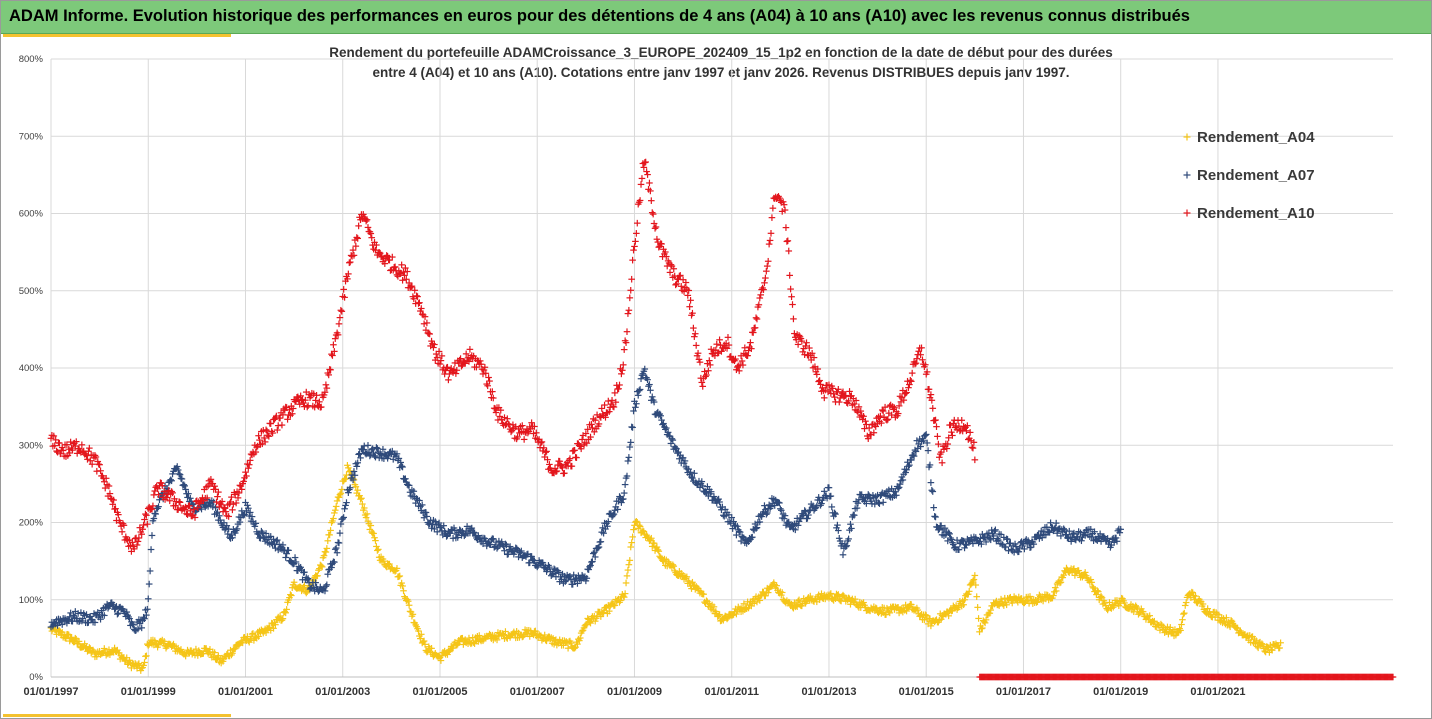  What do you see at coordinates (828, 692) in the screenshot?
I see `x-tick-label: 01/01/2013` at bounding box center [828, 692].